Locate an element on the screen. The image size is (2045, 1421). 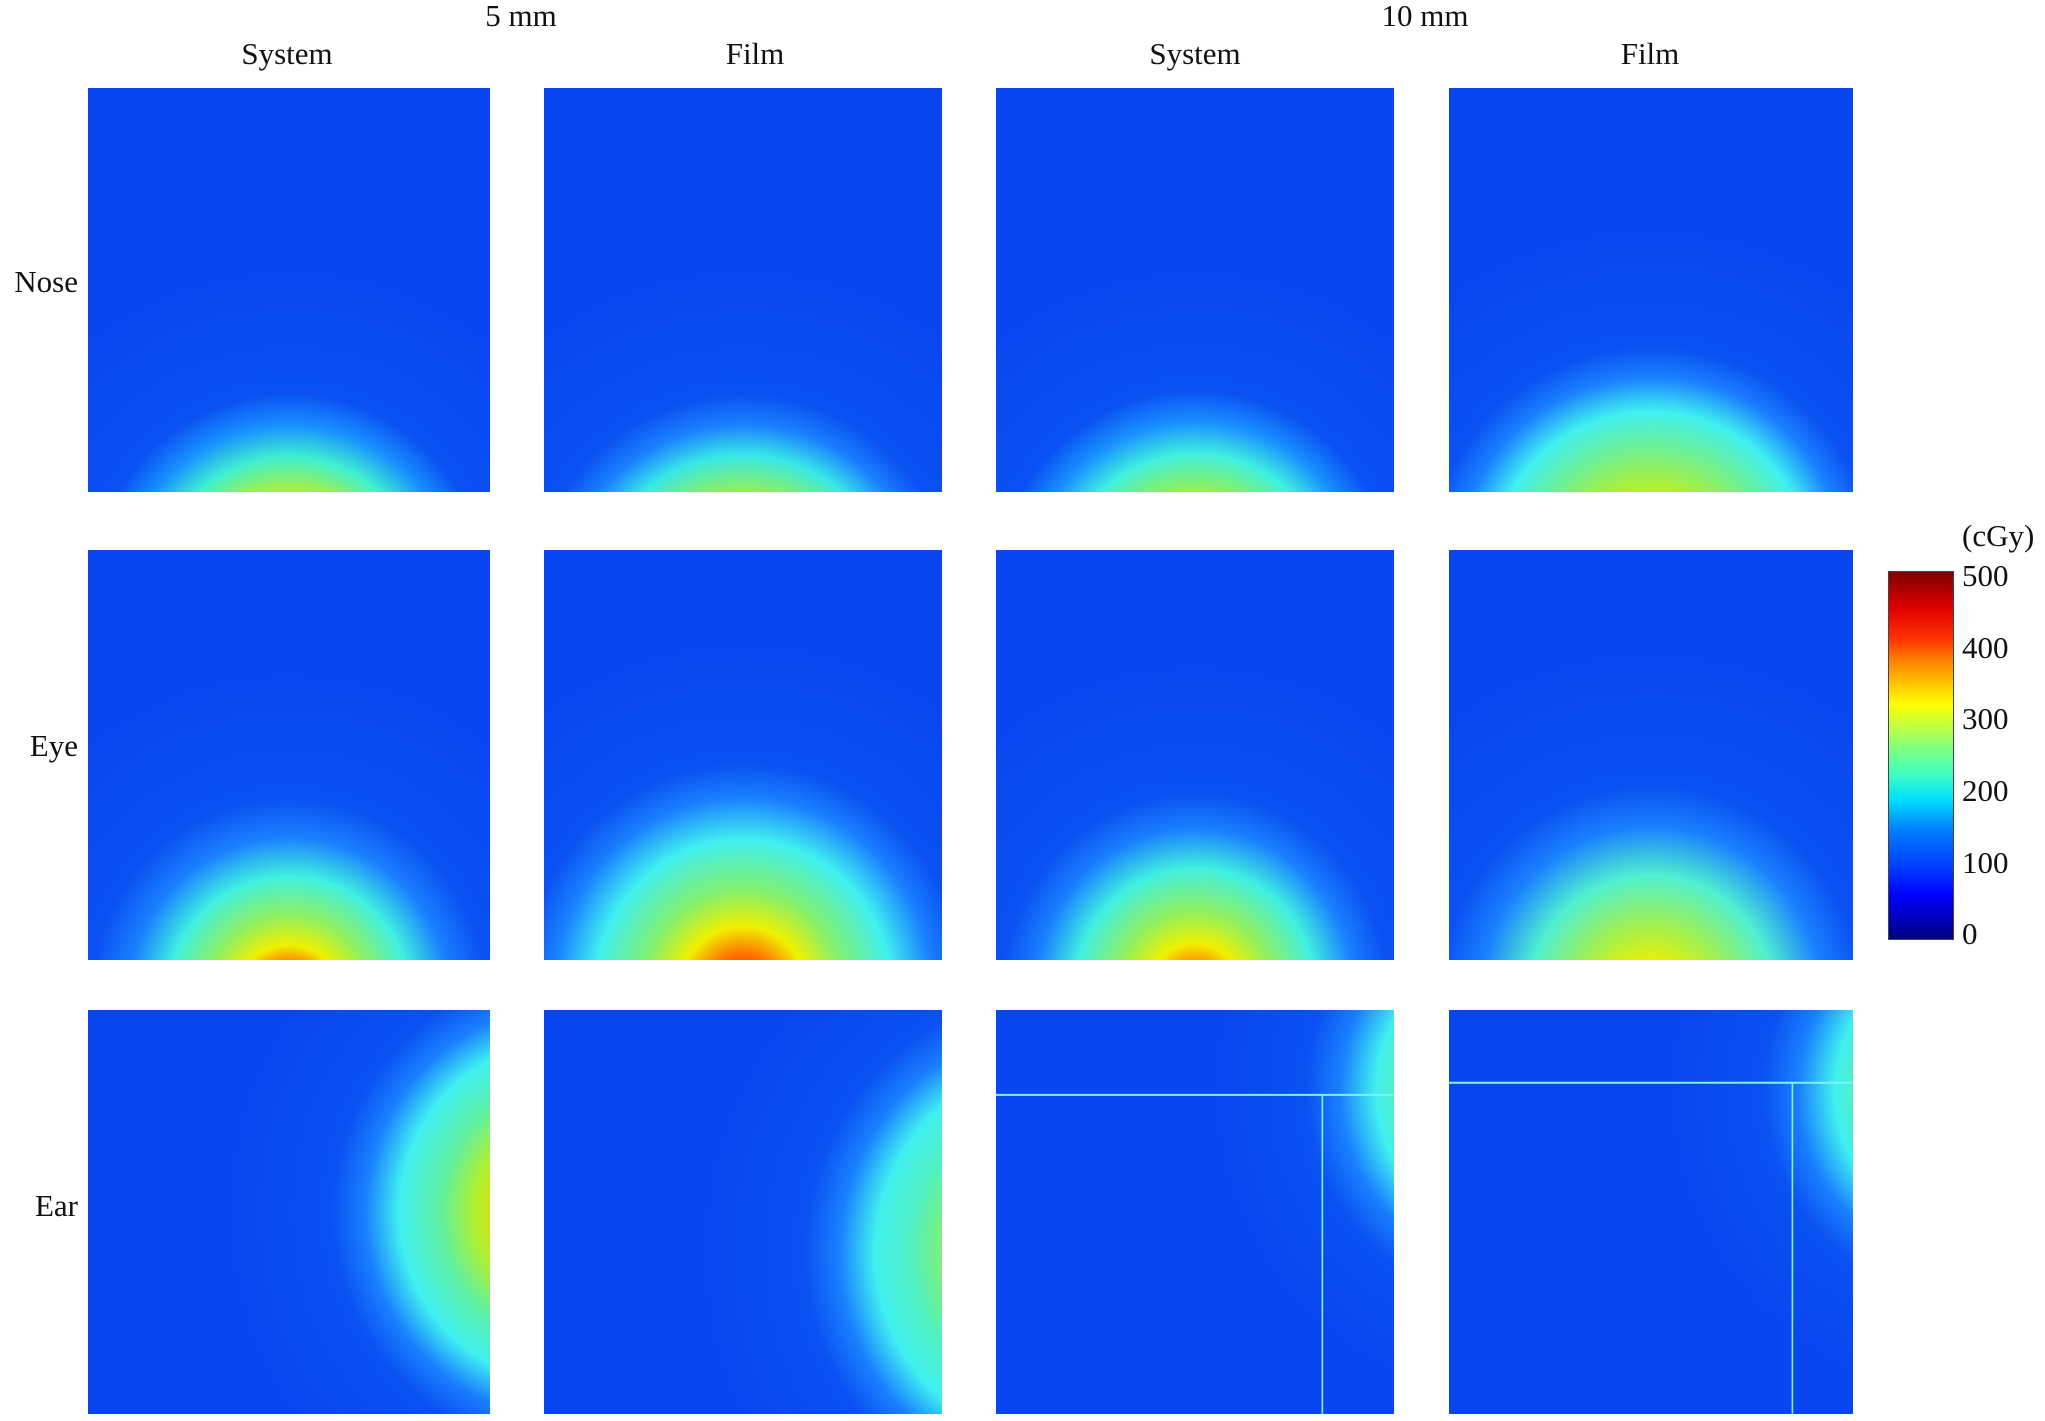
row-label-ear: Ear is located at coordinates (56, 1205).